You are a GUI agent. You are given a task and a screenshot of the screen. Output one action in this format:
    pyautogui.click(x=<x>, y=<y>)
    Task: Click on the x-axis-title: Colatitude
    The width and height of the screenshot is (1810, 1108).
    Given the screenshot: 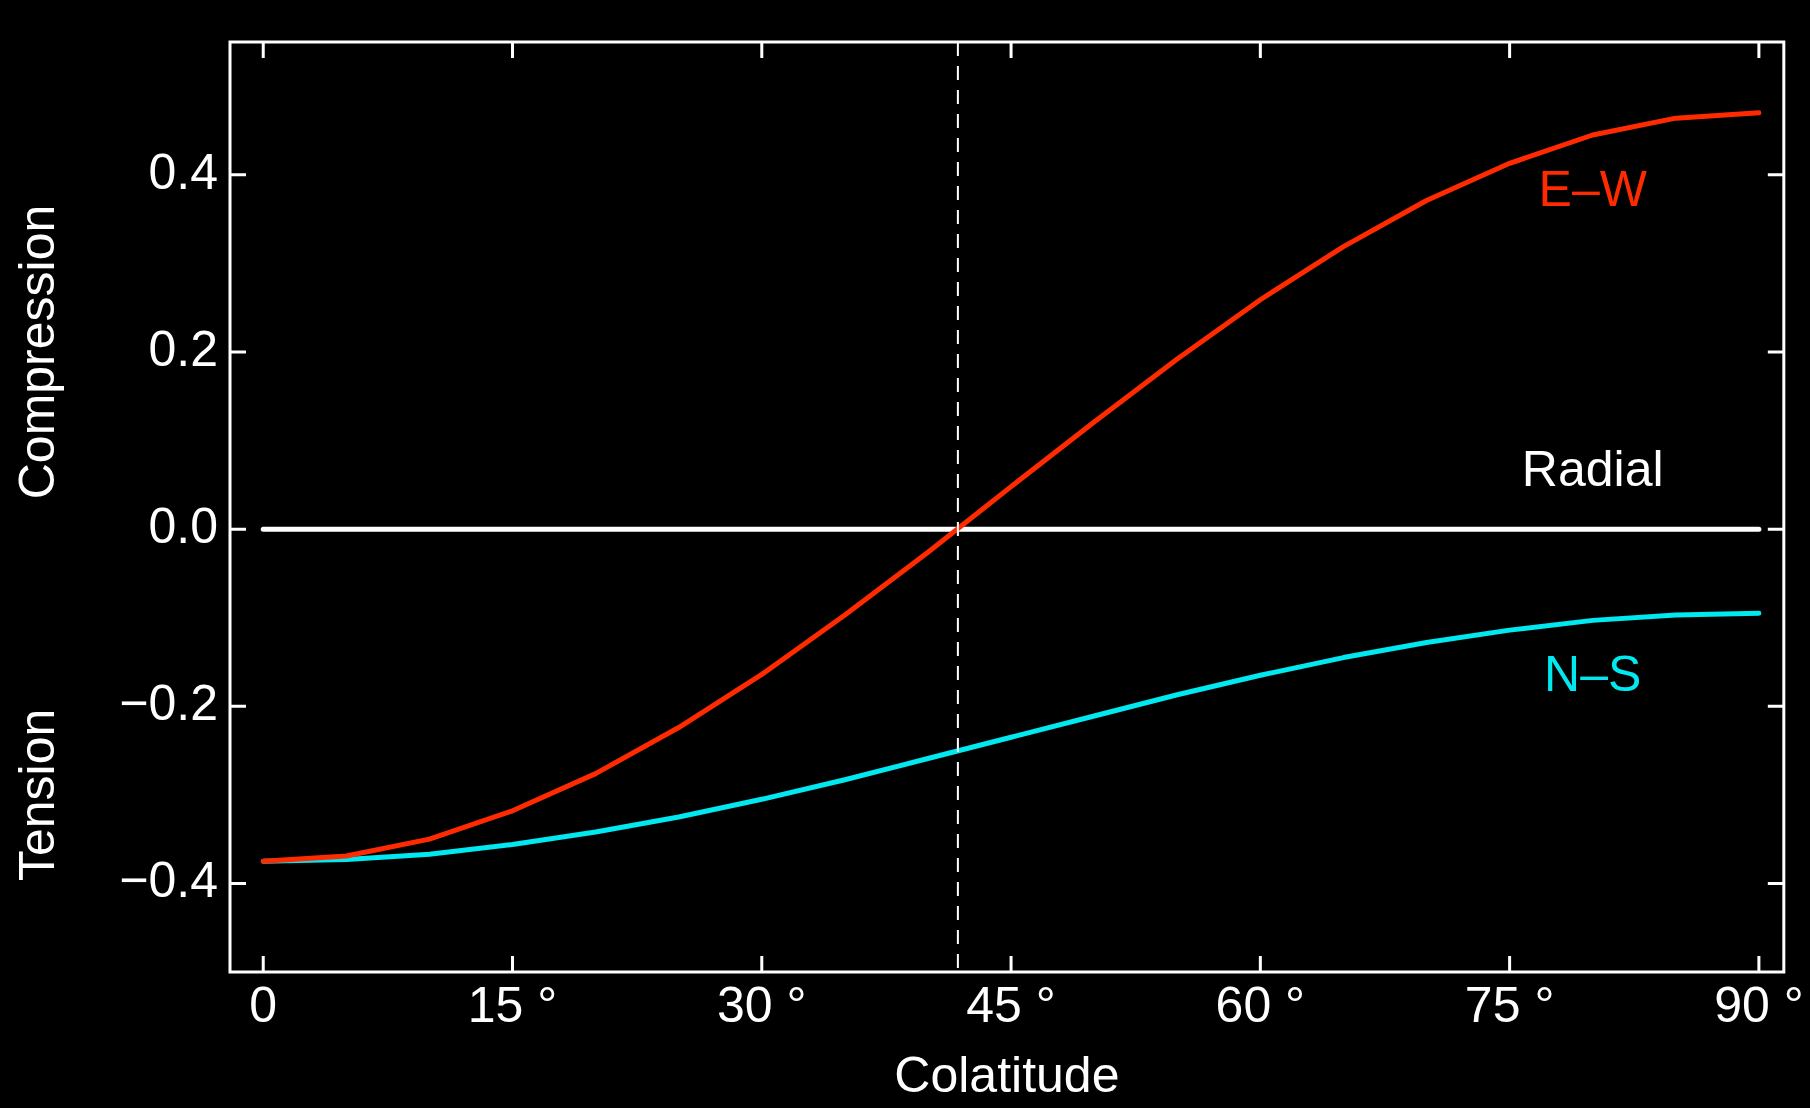 What is the action you would take?
    pyautogui.click(x=1007, y=1074)
    